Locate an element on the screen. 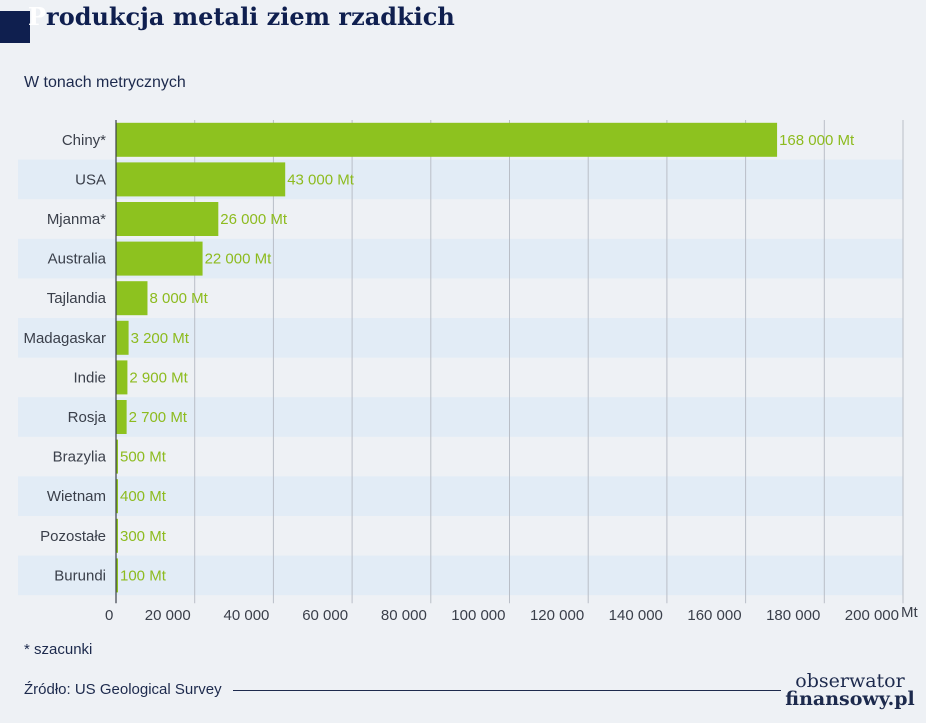 The height and width of the screenshot is (723, 926). x-tick-label: 80 000 is located at coordinates (404, 615).